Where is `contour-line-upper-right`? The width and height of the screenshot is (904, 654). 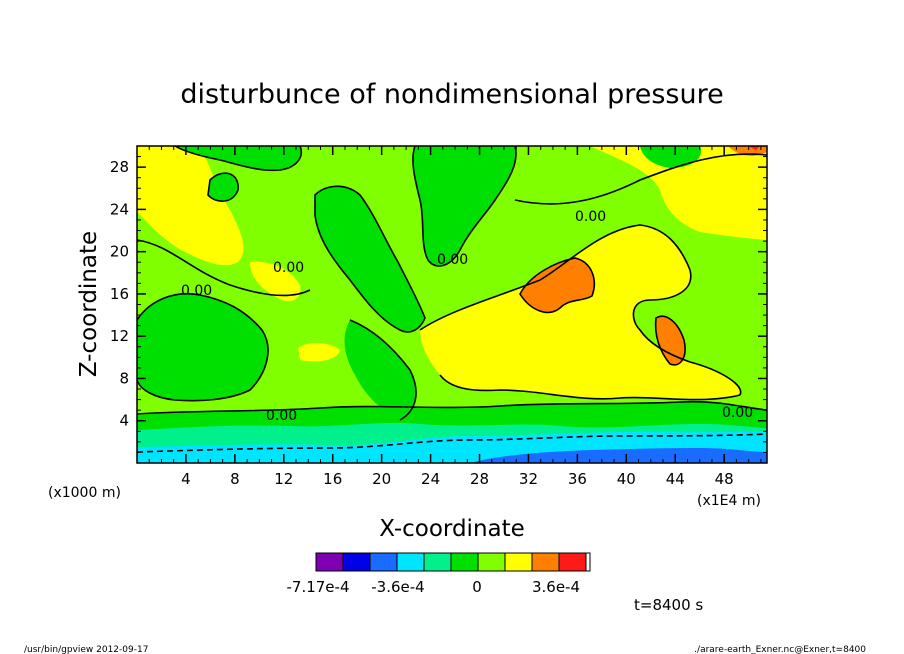
contour-line-upper-right is located at coordinates (640, 179).